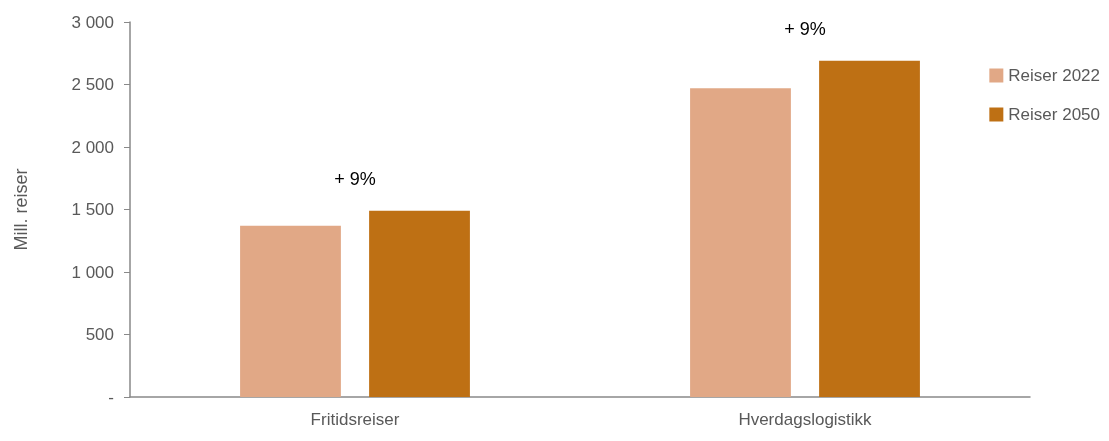 This screenshot has height=441, width=1109. What do you see at coordinates (92, 84) in the screenshot?
I see `y-tick-label: 2 500` at bounding box center [92, 84].